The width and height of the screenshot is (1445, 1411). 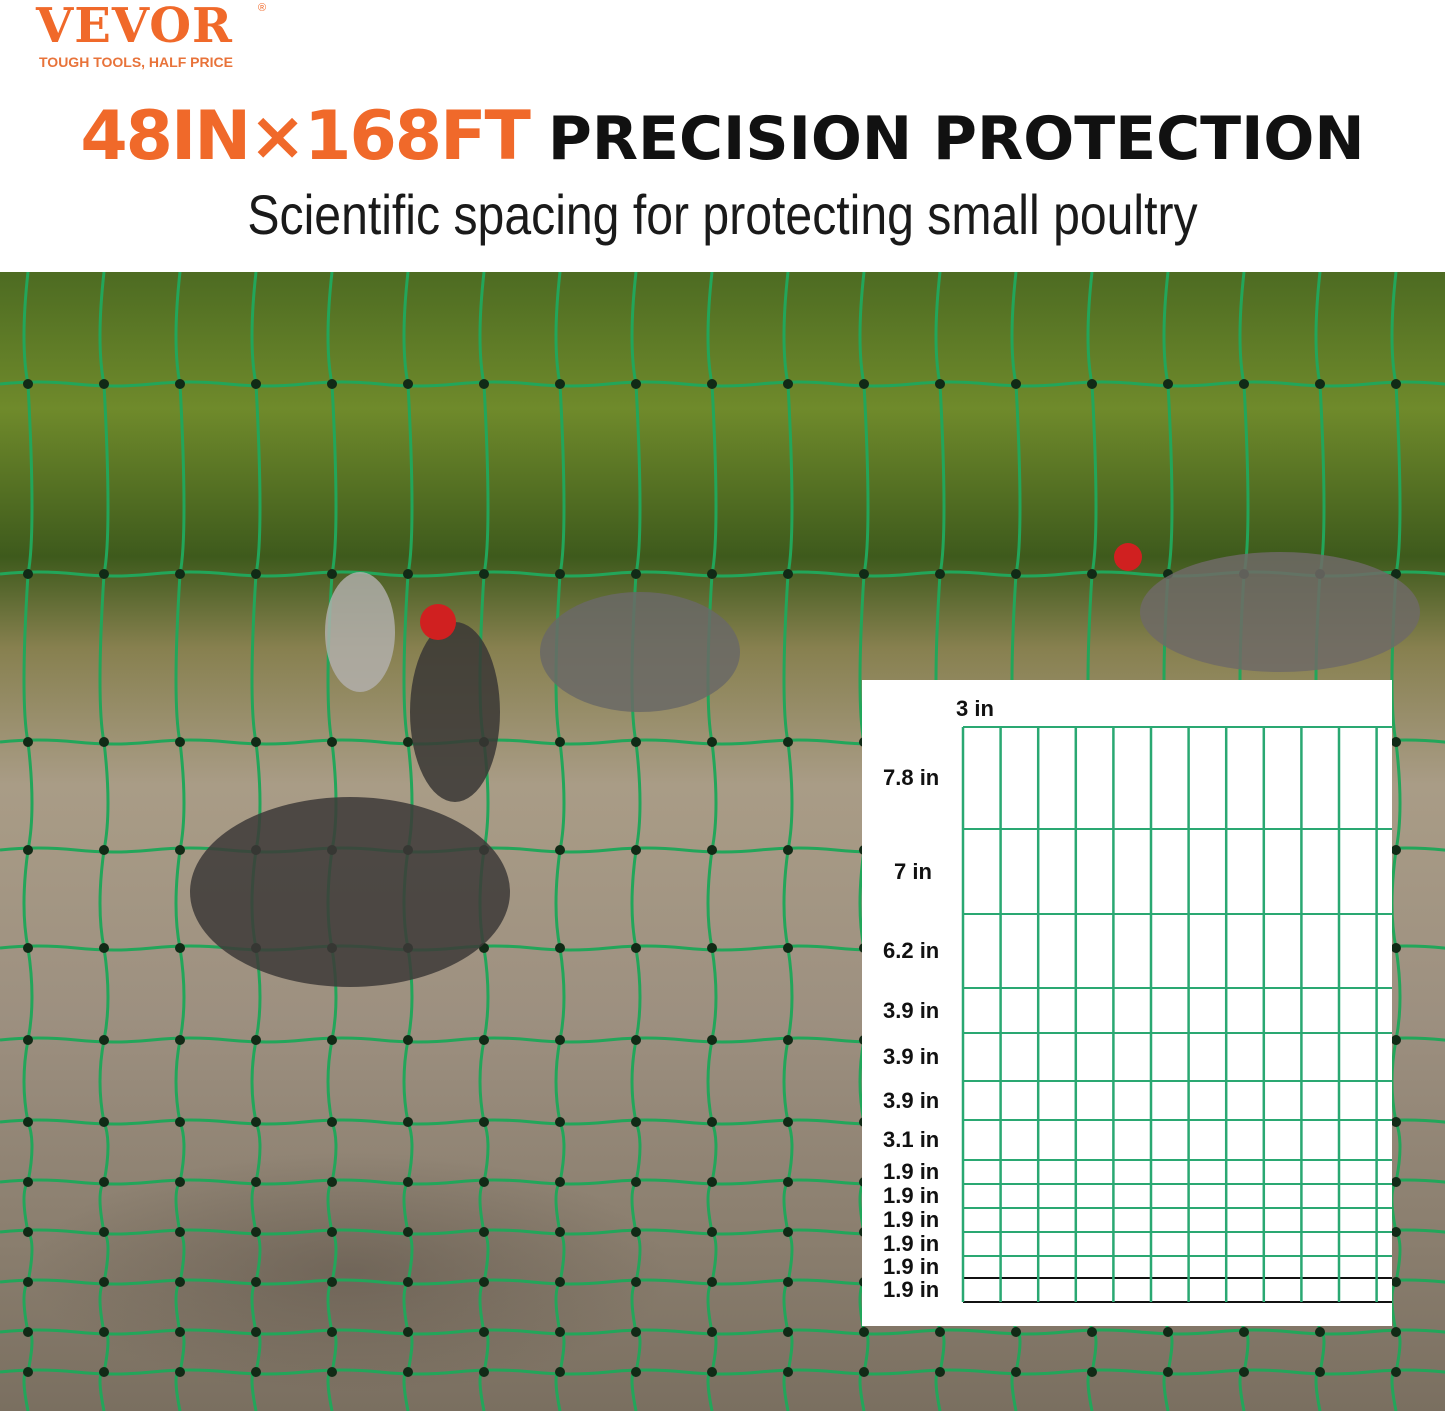 What do you see at coordinates (911, 777) in the screenshot?
I see `row-spacing-label: 7.8 in` at bounding box center [911, 777].